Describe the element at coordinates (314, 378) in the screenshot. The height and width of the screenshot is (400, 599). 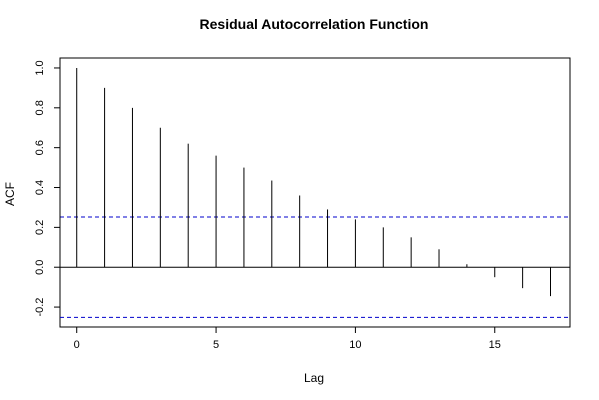
I see `x-axis-label: Lag` at that location.